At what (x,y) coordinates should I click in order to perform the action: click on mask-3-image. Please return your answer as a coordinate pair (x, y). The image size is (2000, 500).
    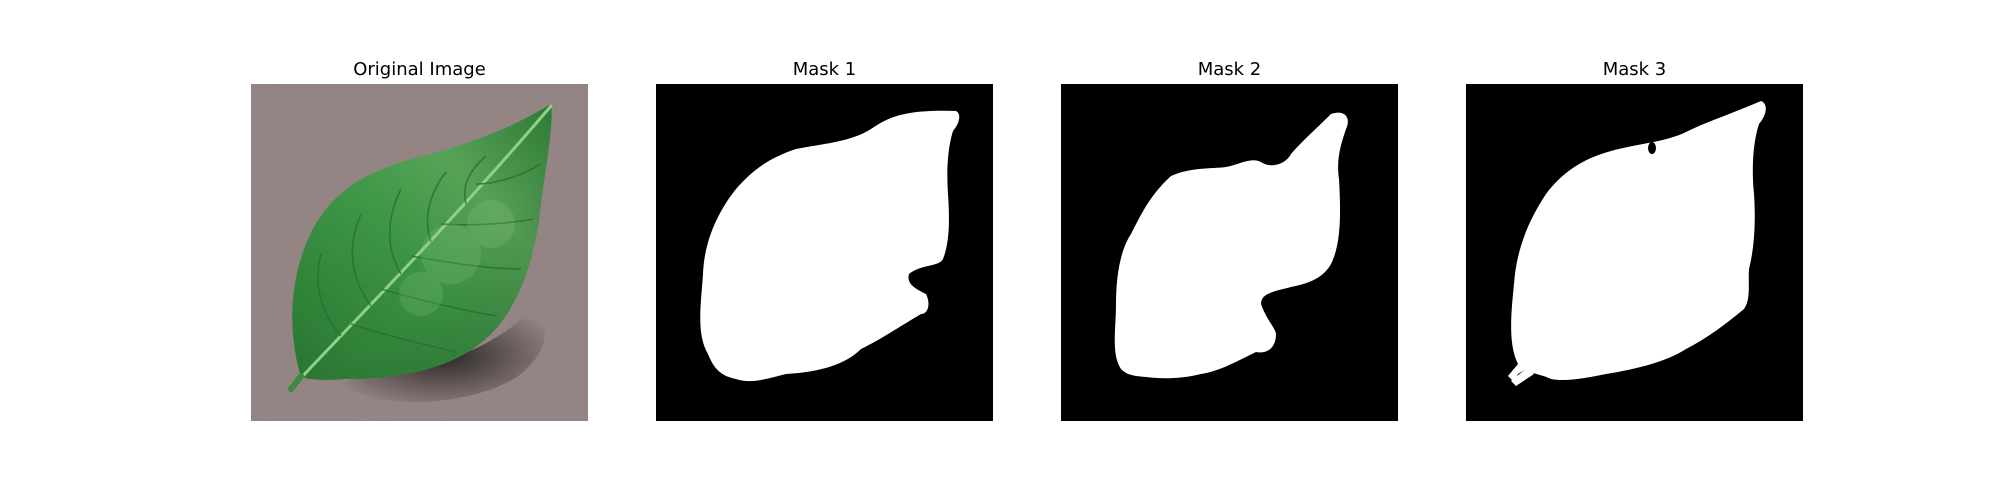
    Looking at the image, I should click on (1634, 252).